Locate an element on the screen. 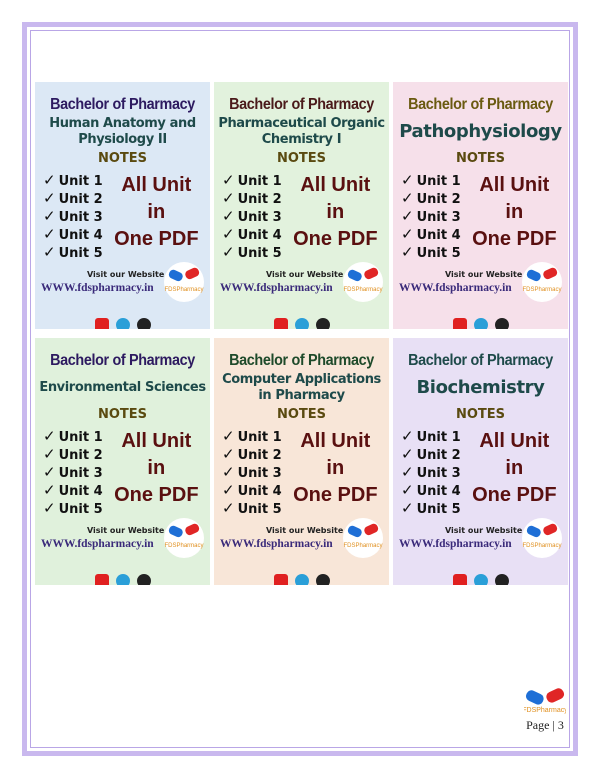 This screenshot has width=600, height=776. card-subject: Human Anatomy and Physiology II is located at coordinates (122, 131).